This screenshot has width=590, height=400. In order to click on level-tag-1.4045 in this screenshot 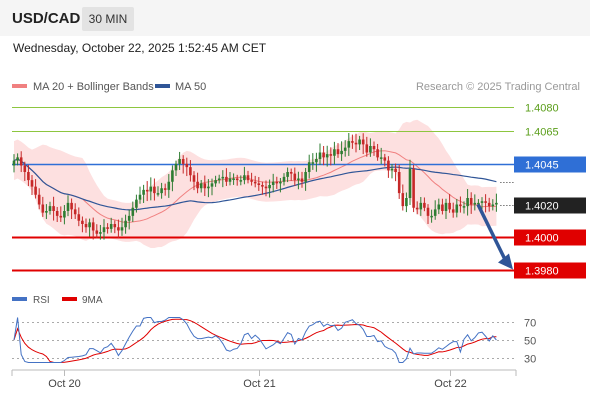, I will do `click(550, 164)`.